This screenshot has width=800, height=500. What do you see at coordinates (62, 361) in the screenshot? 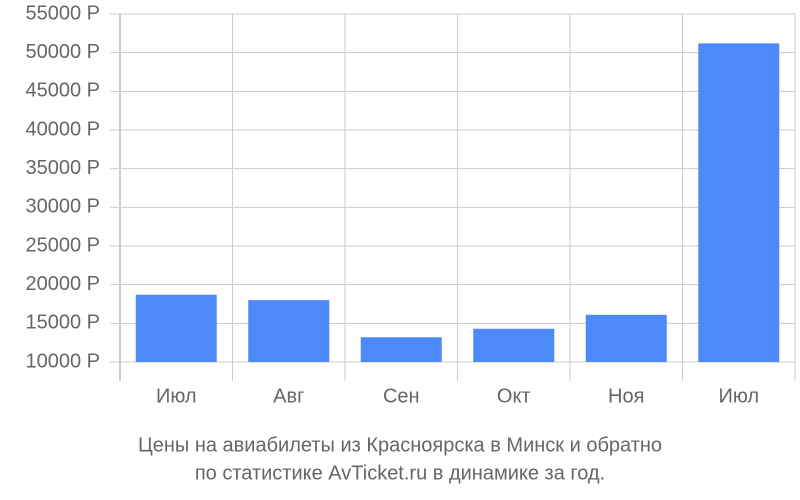
I see `y-tick-label: 10000 Р` at bounding box center [62, 361].